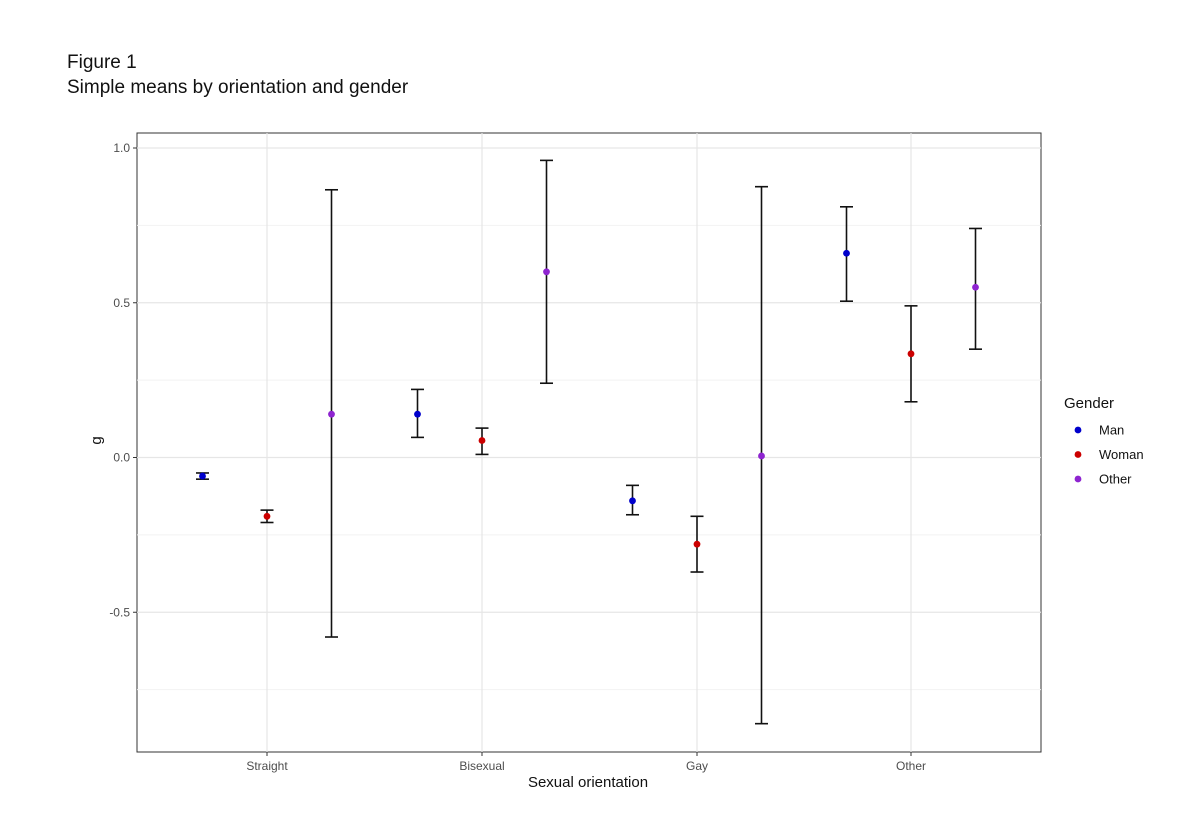  What do you see at coordinates (911, 766) in the screenshot?
I see `x-tick-label: Other` at bounding box center [911, 766].